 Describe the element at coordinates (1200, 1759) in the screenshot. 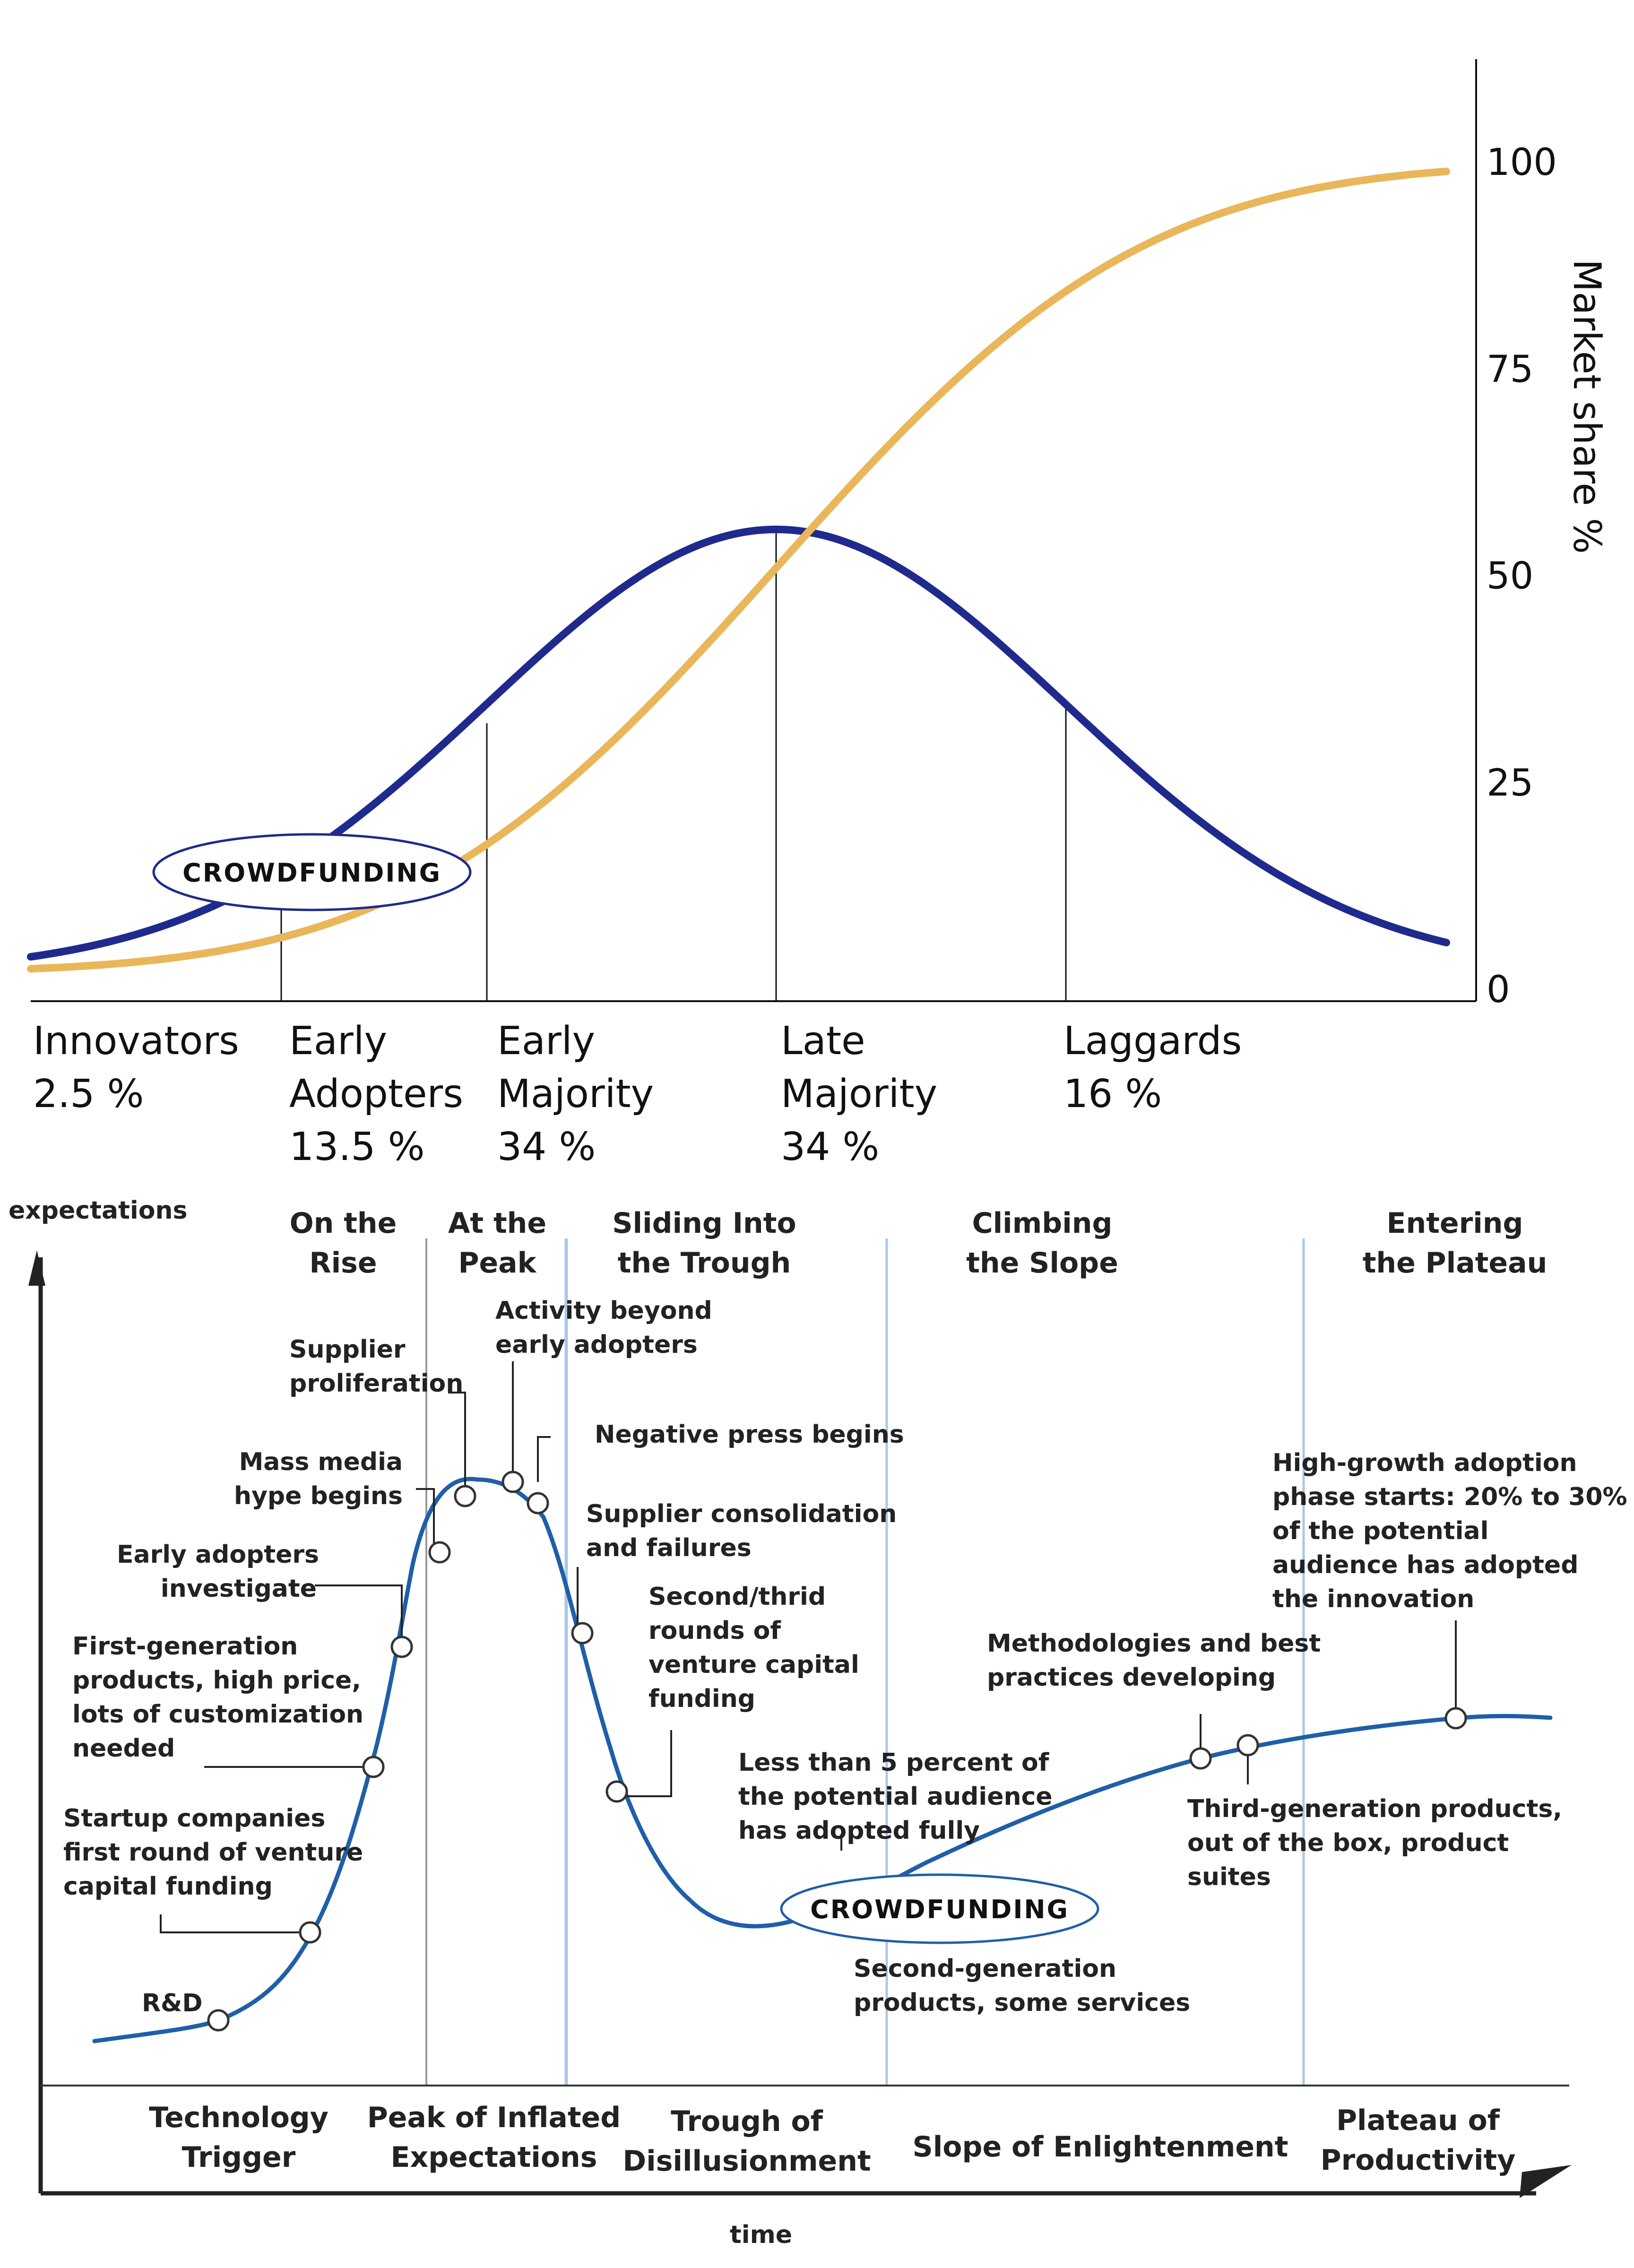

I see `marker-methodologies` at that location.